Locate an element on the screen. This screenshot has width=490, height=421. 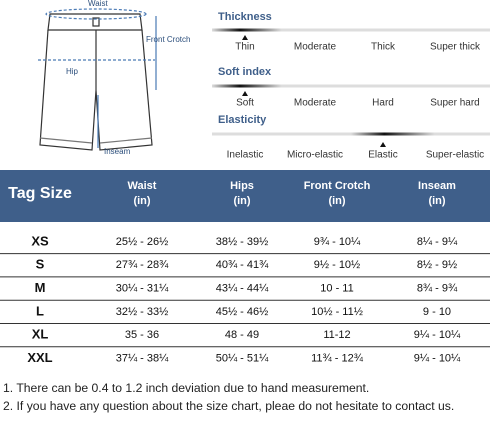
column-header: Tag Size is located at coordinates (40, 193).